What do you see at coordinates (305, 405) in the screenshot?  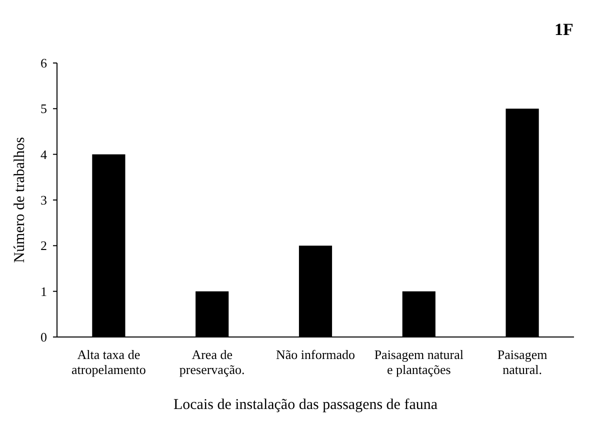 I see `x-axis-title: Locais de instalação das passagens de fauna` at bounding box center [305, 405].